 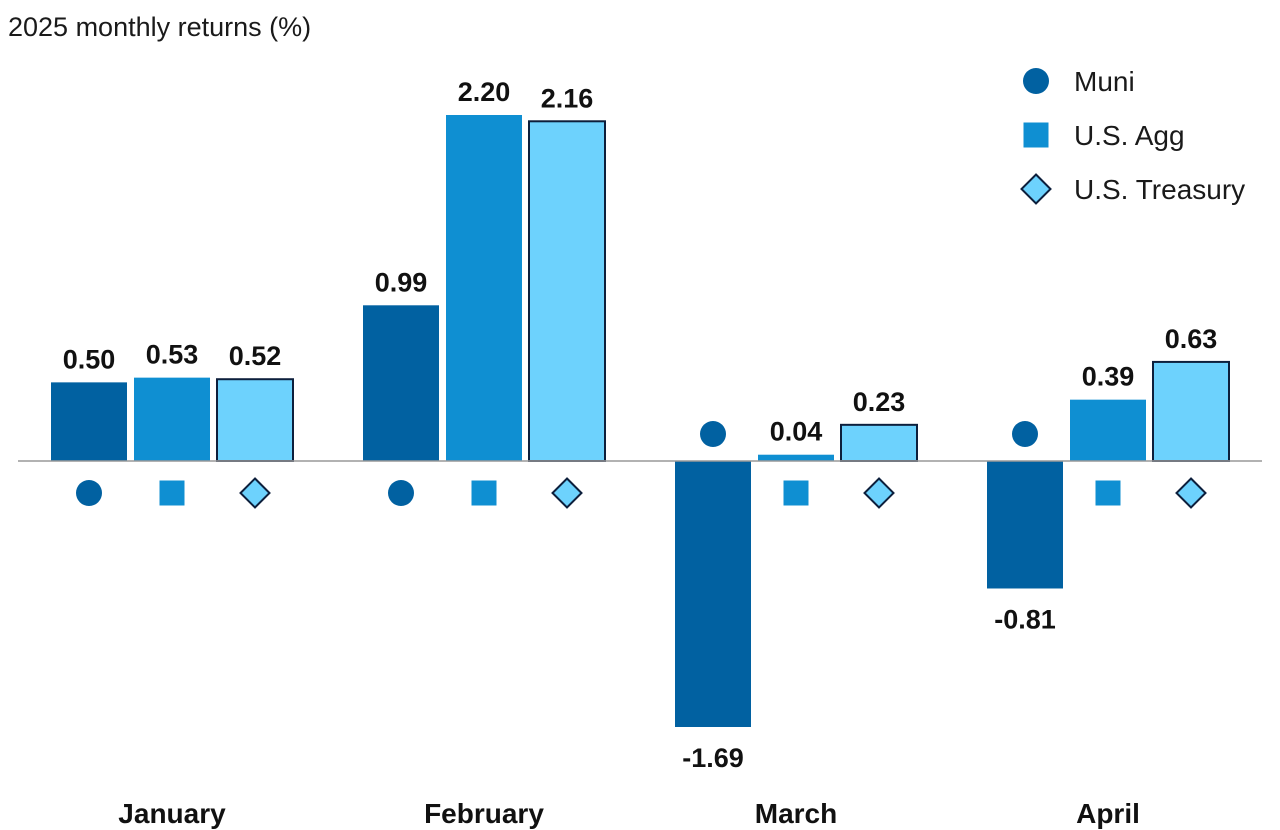 What do you see at coordinates (172, 419) in the screenshot?
I see `bar-january-u-s-agg` at bounding box center [172, 419].